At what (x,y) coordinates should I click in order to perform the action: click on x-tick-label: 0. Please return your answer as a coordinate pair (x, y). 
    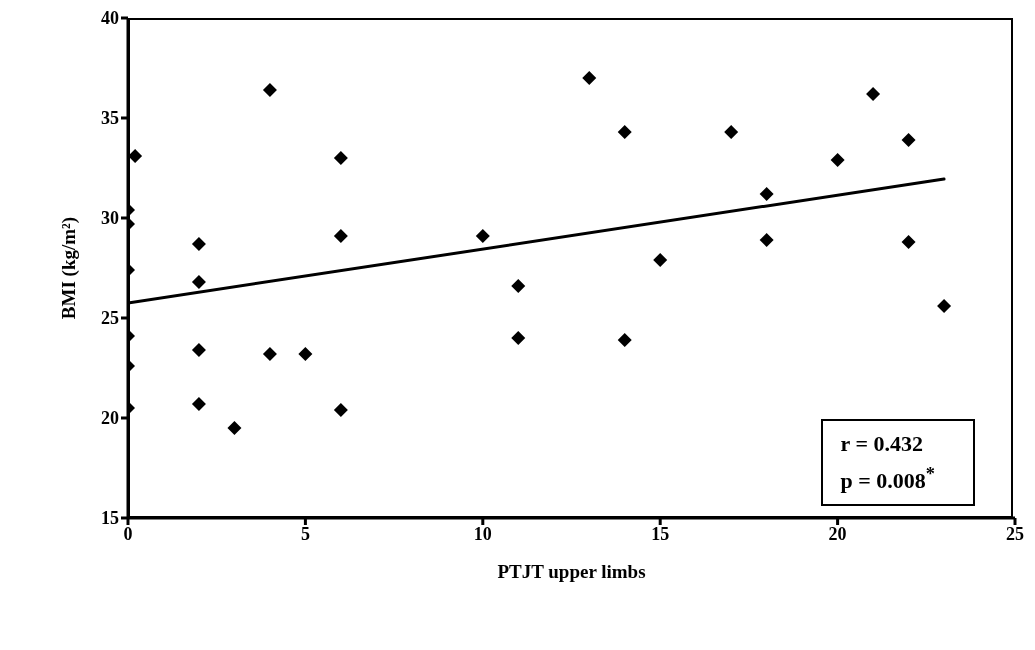
    Looking at the image, I should click on (128, 533).